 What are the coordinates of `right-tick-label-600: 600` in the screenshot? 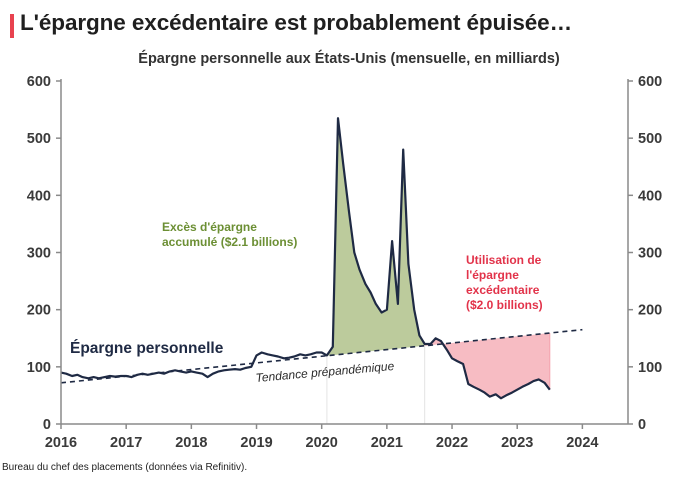 It's located at (650, 82).